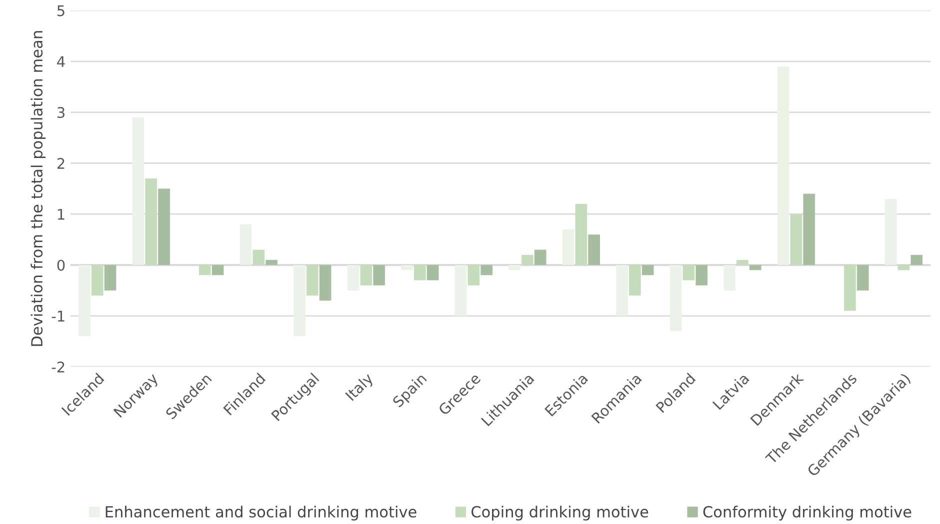 The image size is (940, 524). I want to click on legend-label: Enhancement and social drinking motive, so click(261, 513).